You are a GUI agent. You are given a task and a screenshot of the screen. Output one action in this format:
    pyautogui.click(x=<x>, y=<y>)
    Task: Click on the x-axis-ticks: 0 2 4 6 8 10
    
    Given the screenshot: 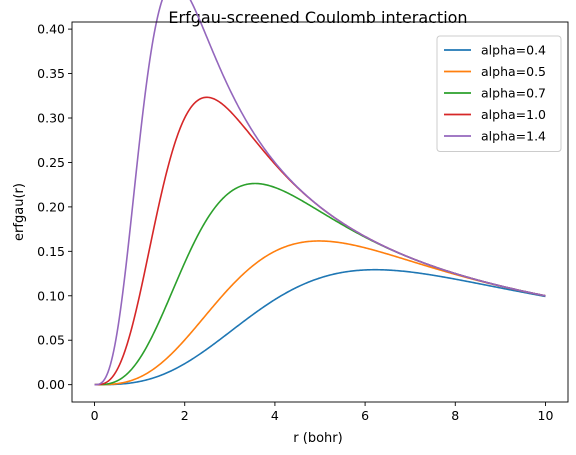 What is the action you would take?
    pyautogui.click(x=322, y=412)
    